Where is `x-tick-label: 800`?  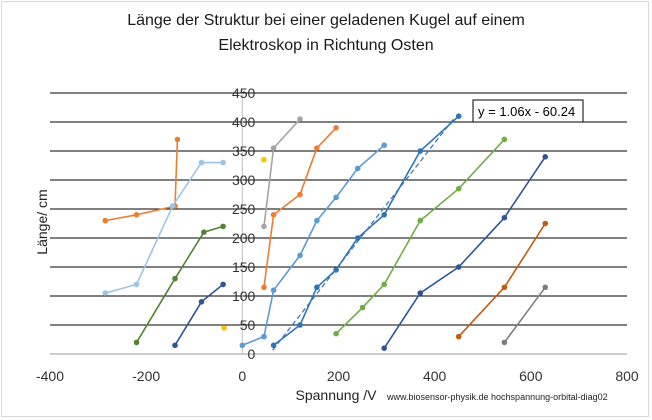 x-tick-label: 800 is located at coordinates (627, 376).